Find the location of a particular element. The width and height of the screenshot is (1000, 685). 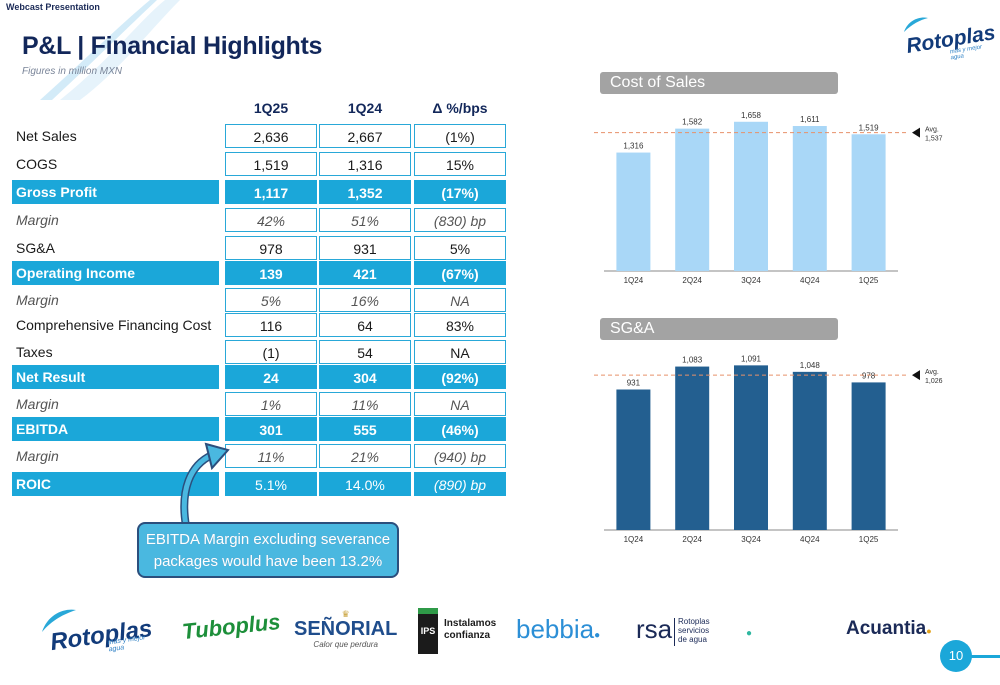

table-cell: 1% is located at coordinates (271, 404).